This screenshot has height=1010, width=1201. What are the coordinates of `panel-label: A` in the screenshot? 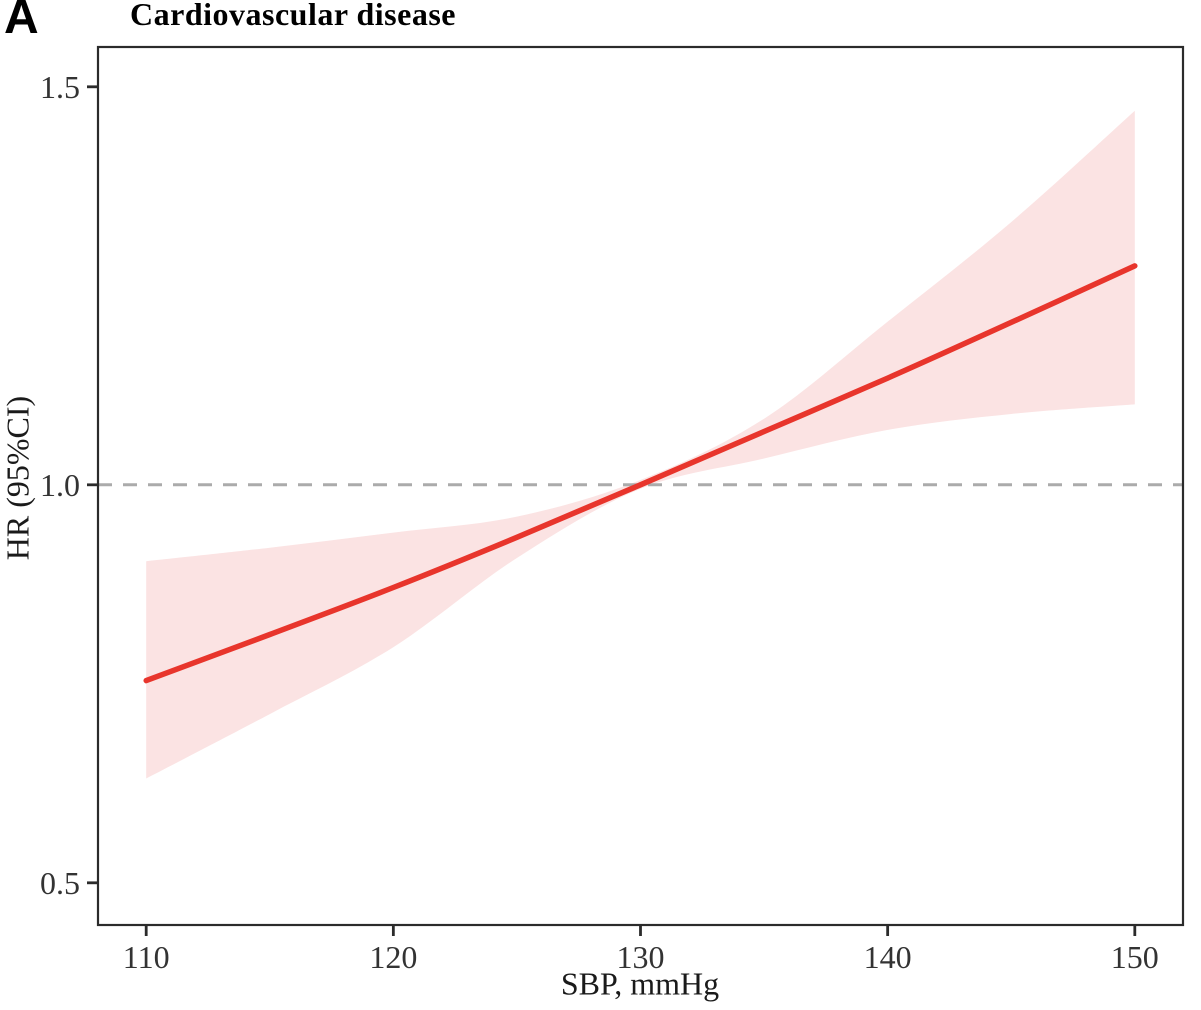 It's located at (21, 22).